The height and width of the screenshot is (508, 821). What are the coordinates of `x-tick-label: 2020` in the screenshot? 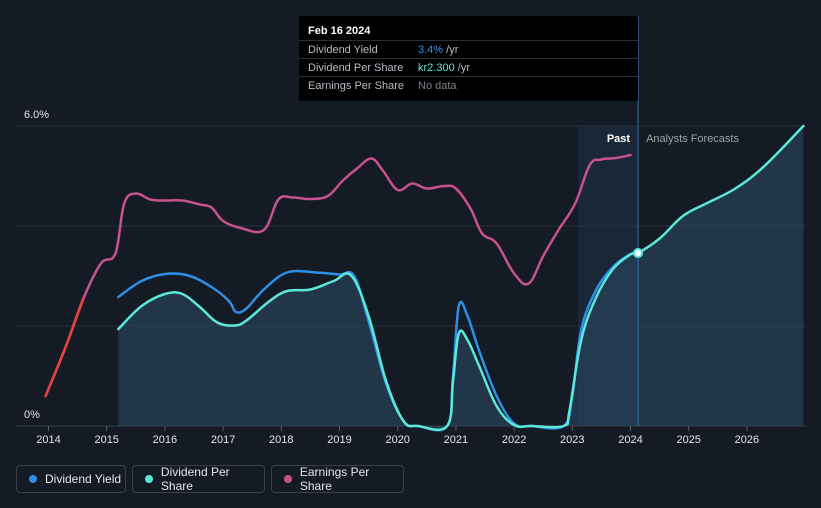 It's located at (397, 440).